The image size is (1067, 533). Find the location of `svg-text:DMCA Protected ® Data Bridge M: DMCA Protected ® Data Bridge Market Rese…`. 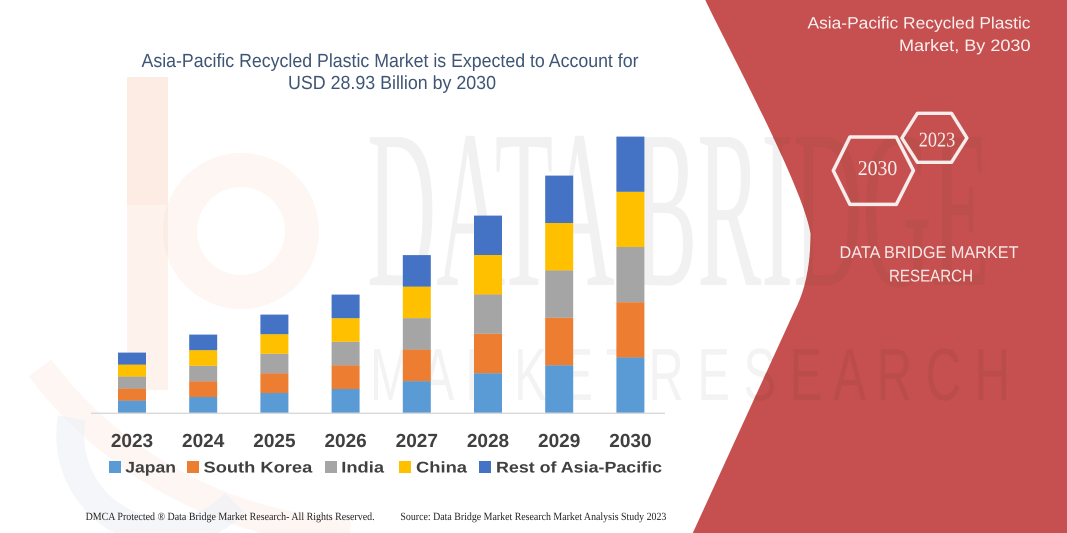

svg-text:DMCA Protected ® Data Bridge M: DMCA Protected ® Data Bridge Market Rese… is located at coordinates (230, 517).